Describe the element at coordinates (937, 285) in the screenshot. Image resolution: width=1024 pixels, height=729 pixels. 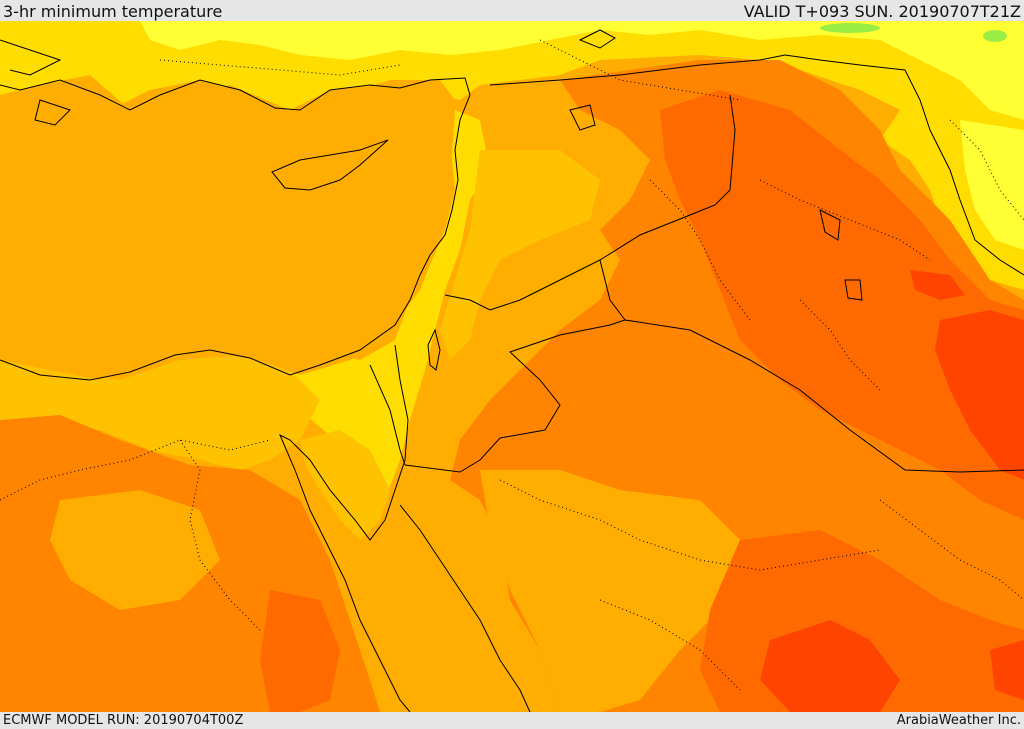
I see `iran-red-hotspot` at that location.